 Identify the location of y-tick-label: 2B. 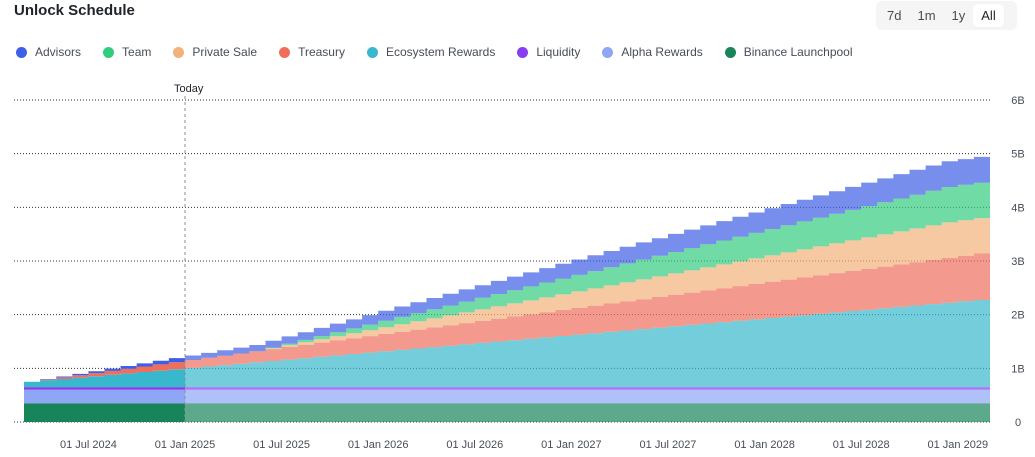
(1017, 316).